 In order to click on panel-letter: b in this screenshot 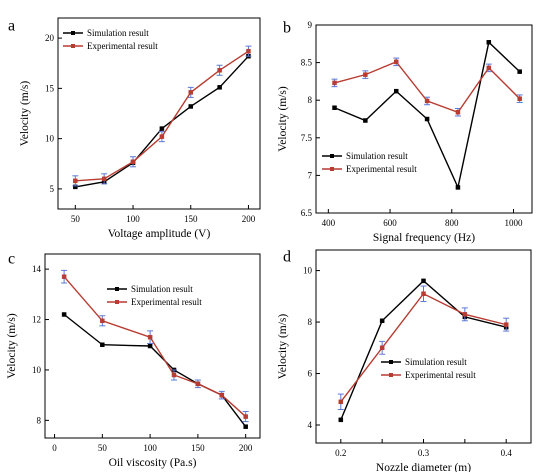, I will do `click(287, 27)`.